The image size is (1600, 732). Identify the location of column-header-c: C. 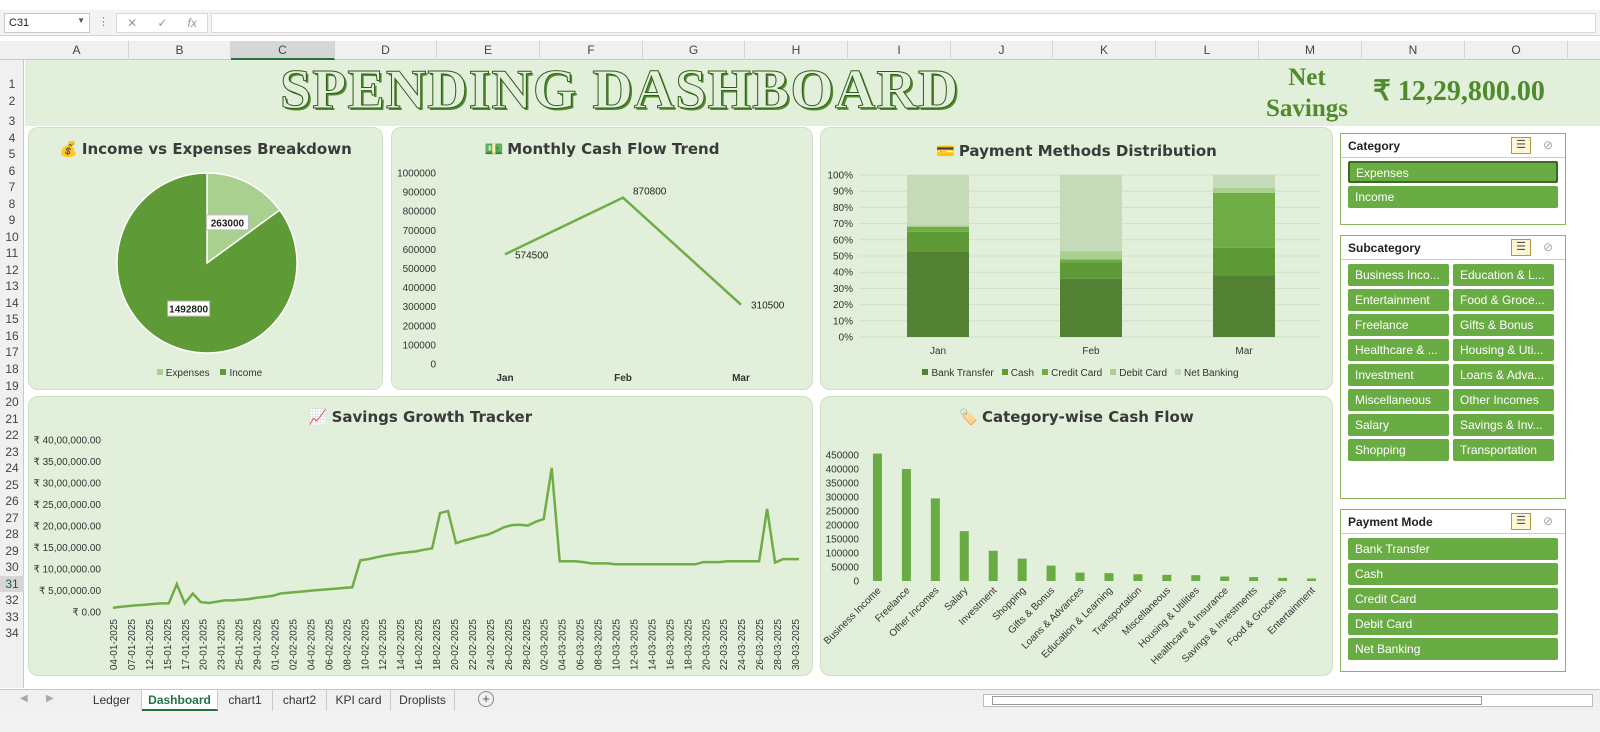
(283, 50).